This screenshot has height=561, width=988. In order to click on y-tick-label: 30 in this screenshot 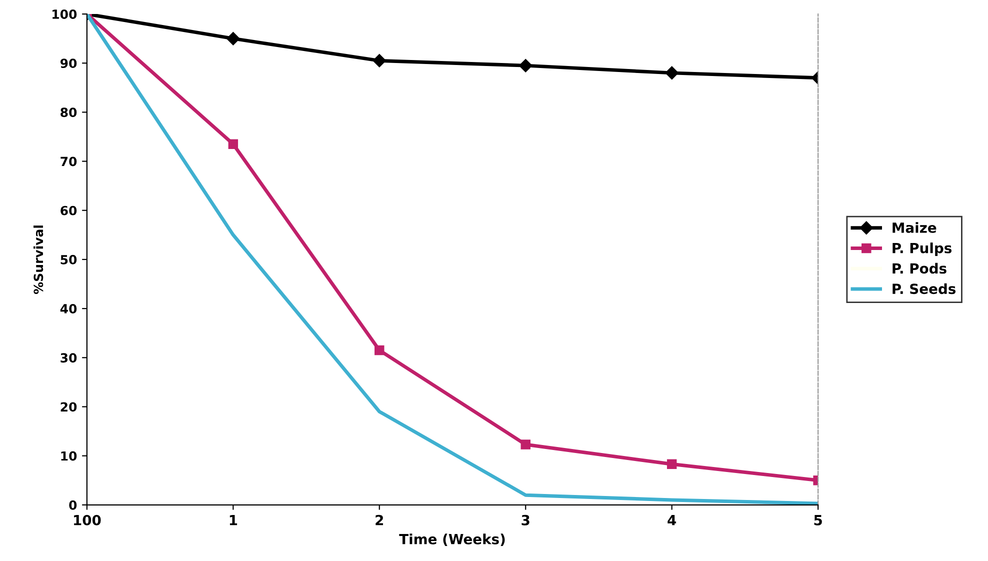, I will do `click(68, 358)`.